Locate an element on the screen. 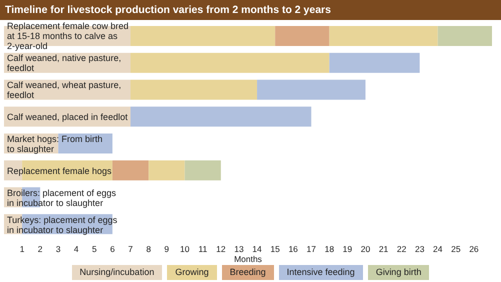 This screenshot has height=282, width=501. x-tick-label: 20 is located at coordinates (365, 249).